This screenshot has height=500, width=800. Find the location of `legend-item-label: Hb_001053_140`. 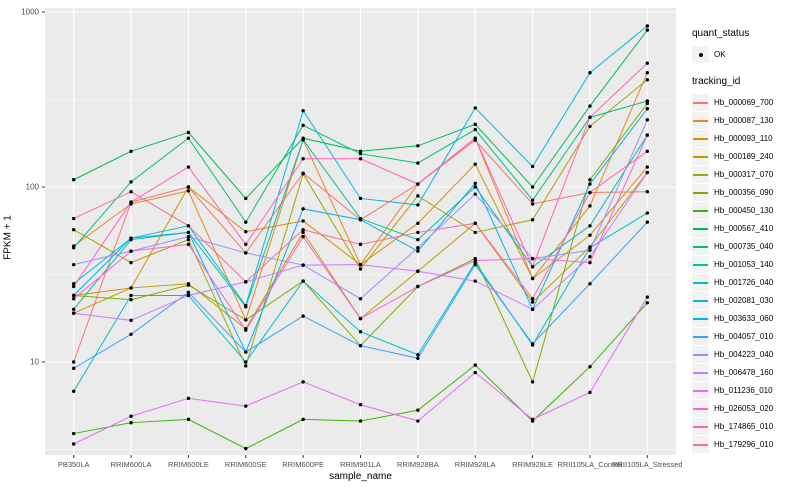

legend-item-label: Hb_001053_140 is located at coordinates (744, 264).